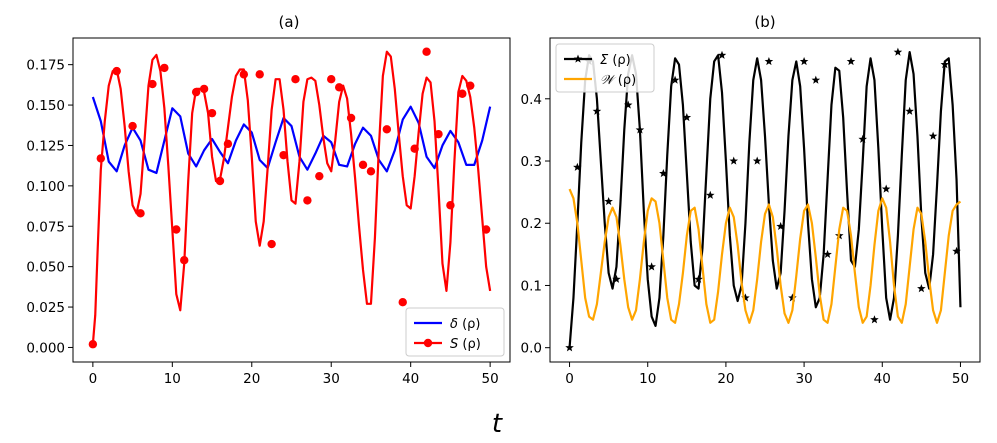 The image size is (997, 443). I want to click on panel-b-legend: Σ (ρ) 𝒲 (ρ), so click(605, 68).